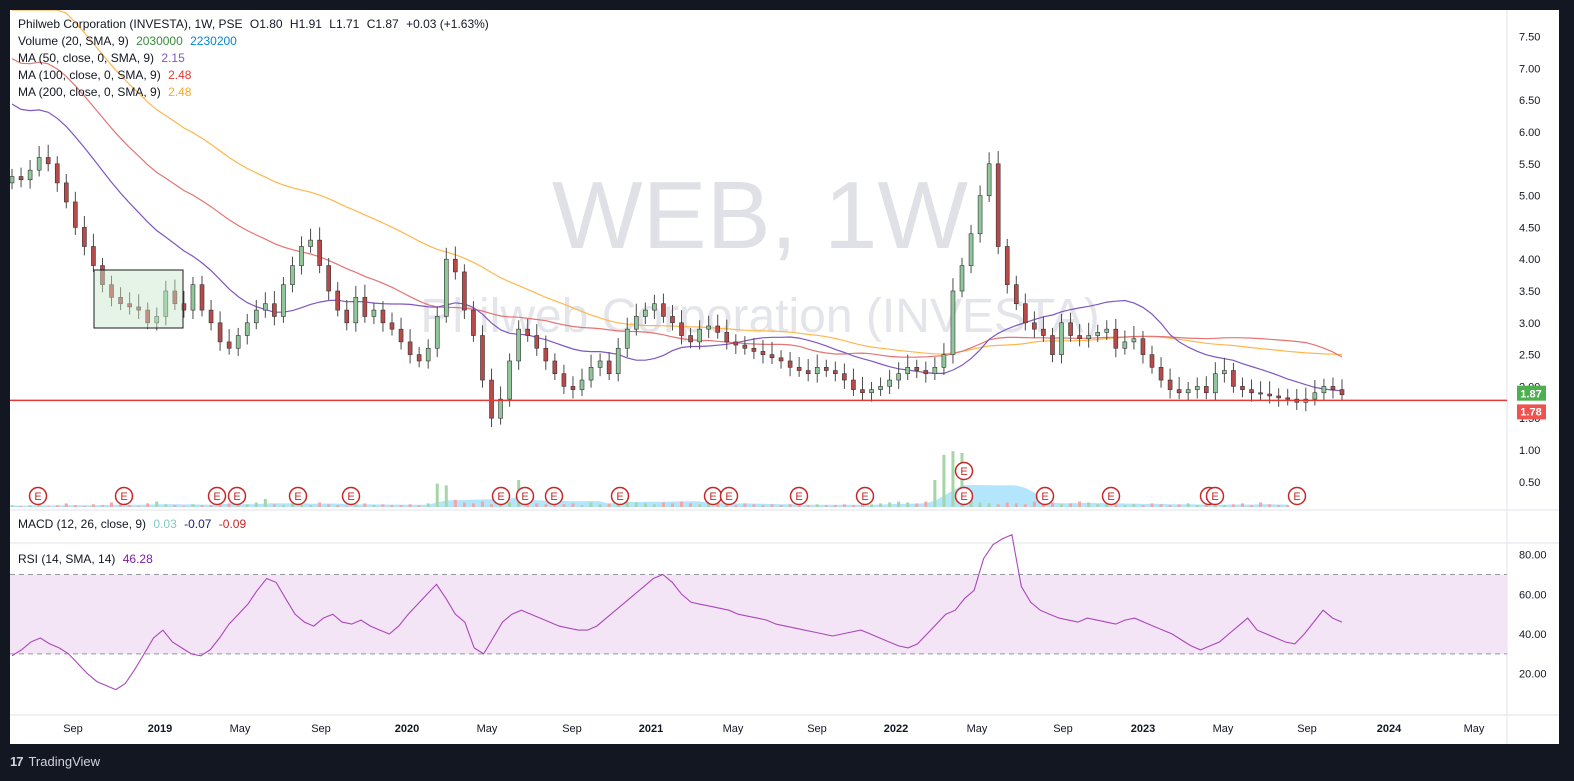 Image resolution: width=1574 pixels, height=781 pixels. I want to click on ma200-value: 2.48, so click(180, 92).